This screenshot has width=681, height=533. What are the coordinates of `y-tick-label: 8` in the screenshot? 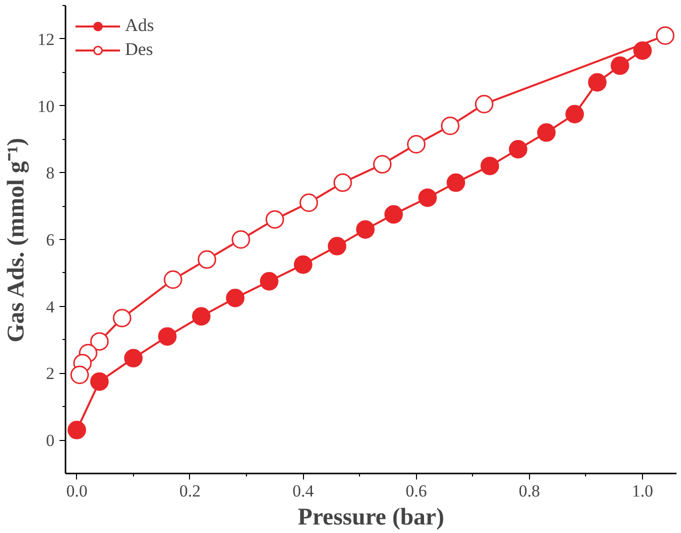 It's located at (50, 173).